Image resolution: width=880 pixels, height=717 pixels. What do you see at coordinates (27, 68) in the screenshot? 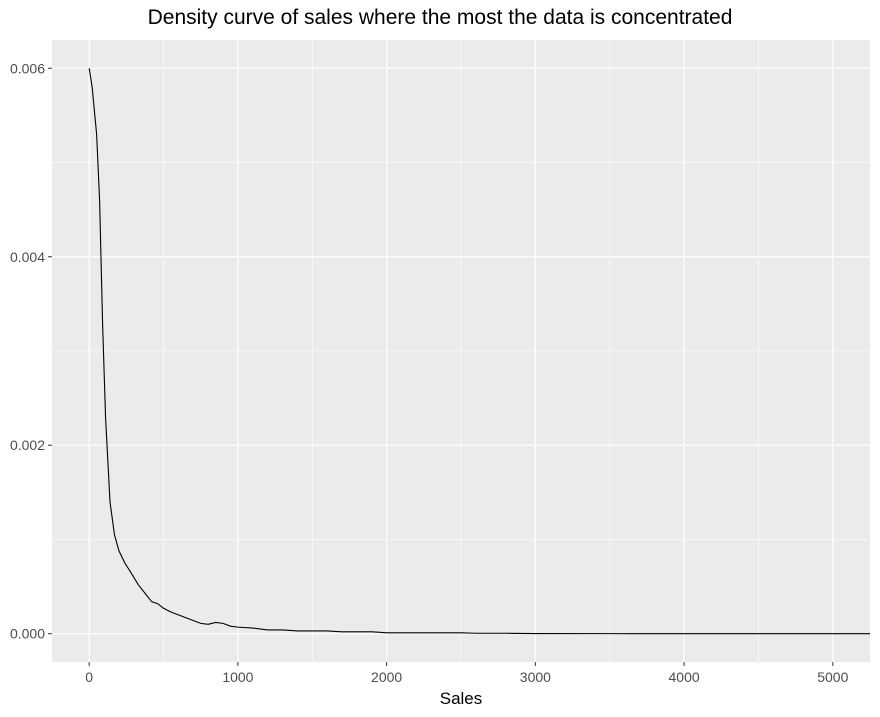
I see `y-tick-label: 0.006` at bounding box center [27, 68].